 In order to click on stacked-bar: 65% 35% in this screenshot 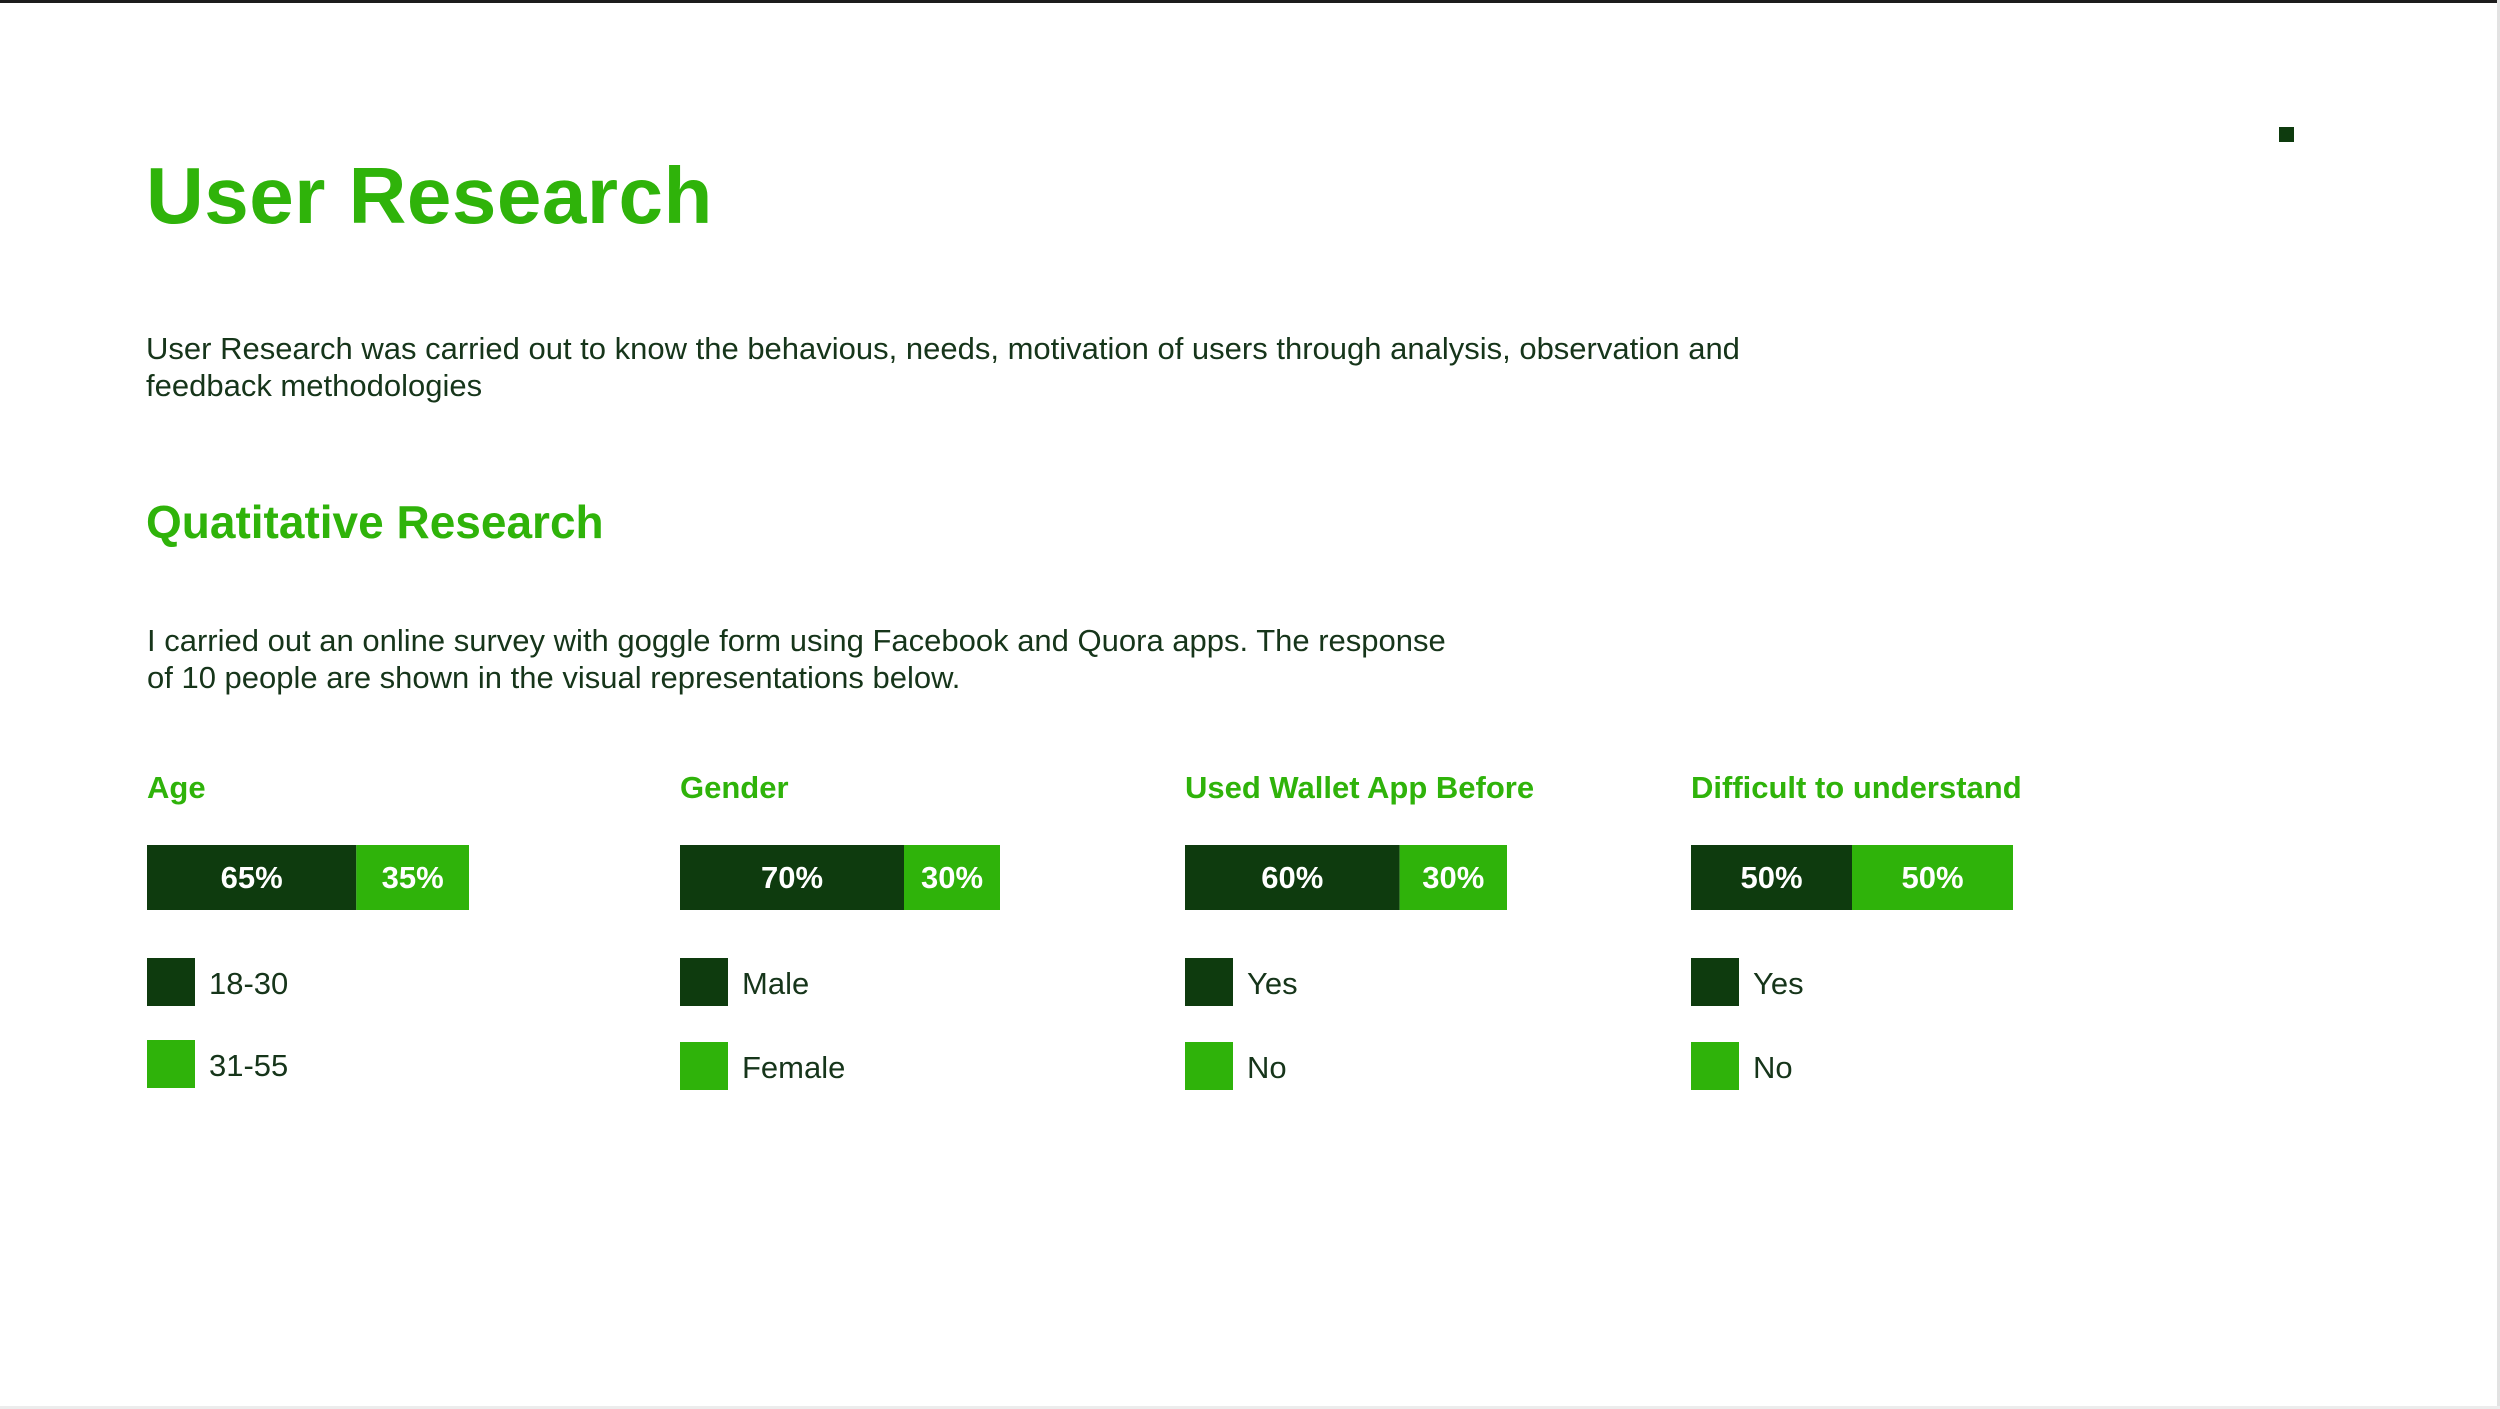, I will do `click(308, 877)`.